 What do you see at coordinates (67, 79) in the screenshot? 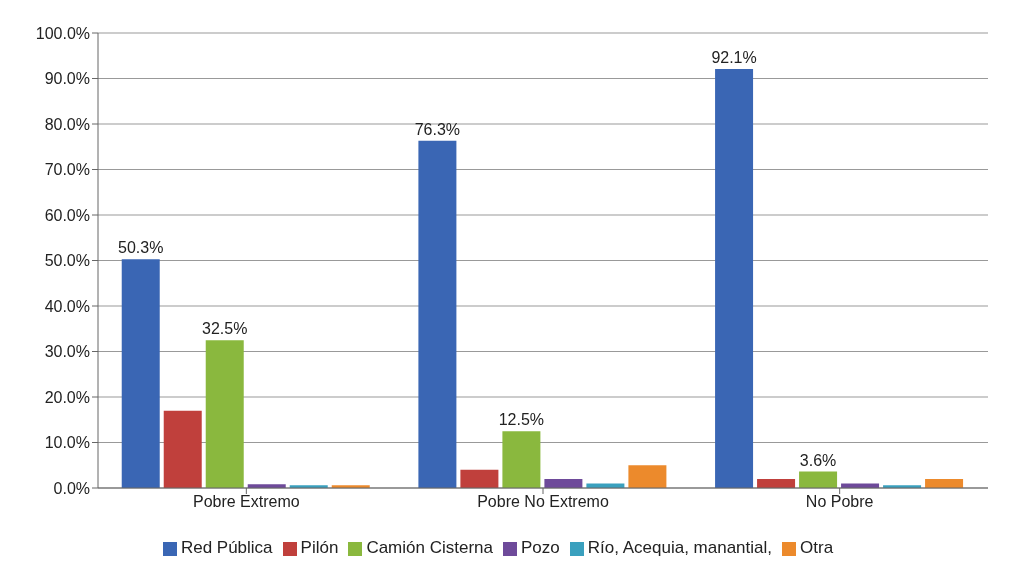
I see `y-tick-label: 90.0%` at bounding box center [67, 79].